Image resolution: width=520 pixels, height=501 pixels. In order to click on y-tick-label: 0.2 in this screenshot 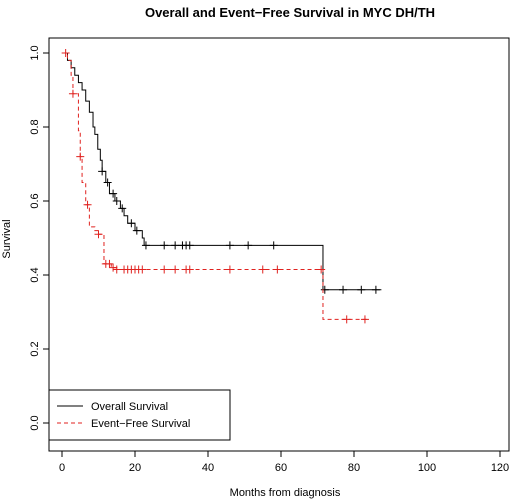, I will do `click(35, 348)`.